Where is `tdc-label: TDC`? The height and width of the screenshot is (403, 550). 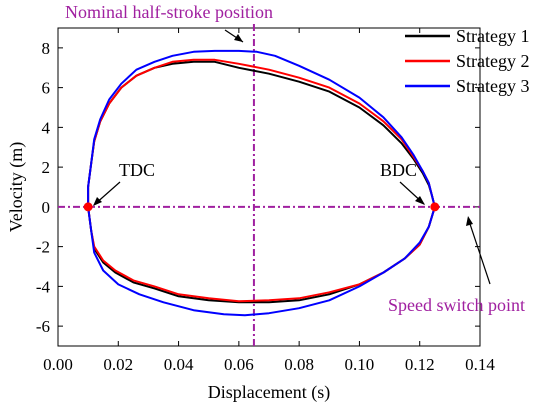 tdc-label: TDC is located at coordinates (137, 170).